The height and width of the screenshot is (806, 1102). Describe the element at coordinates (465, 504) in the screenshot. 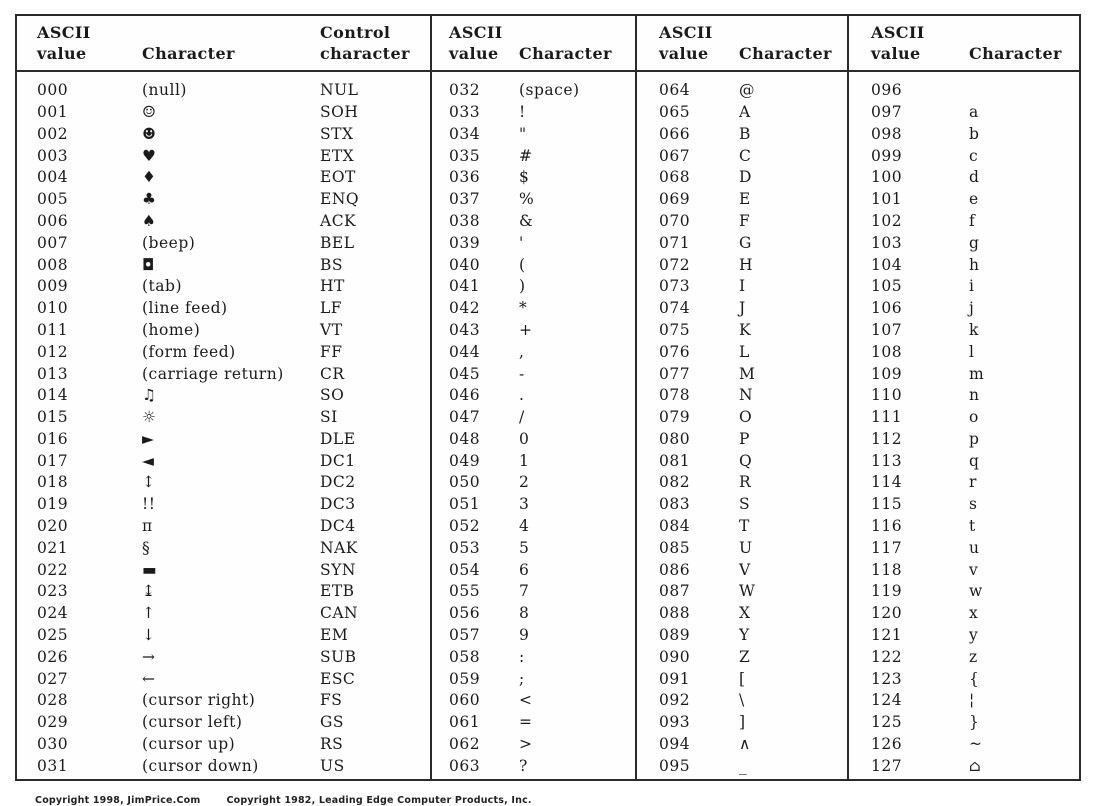

I see `ascii-value-cell: 051` at that location.